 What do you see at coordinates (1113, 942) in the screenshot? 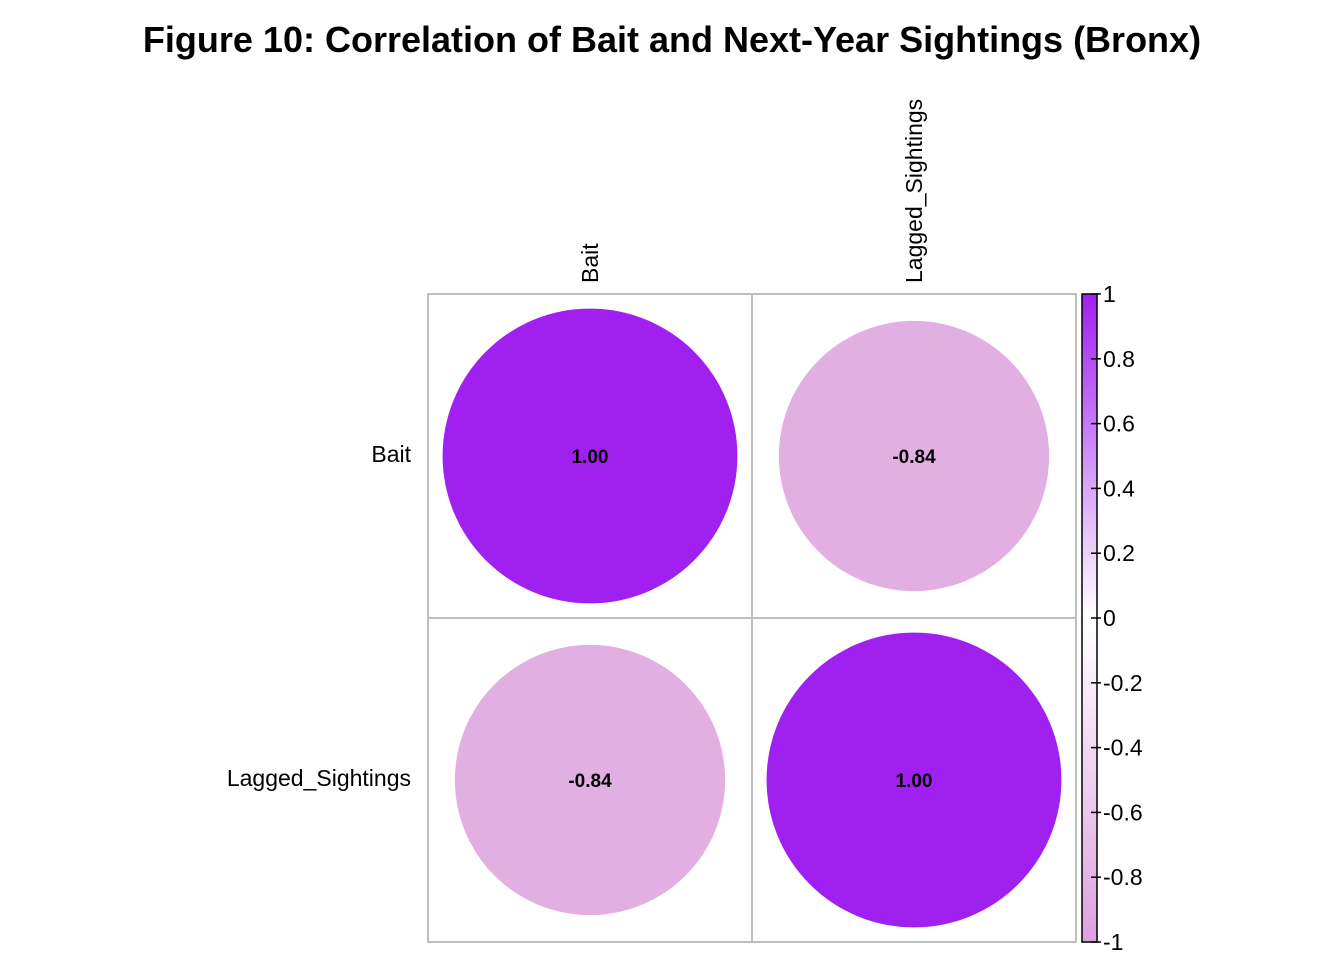
I see `color-legend-tick-label: -1` at bounding box center [1113, 942].